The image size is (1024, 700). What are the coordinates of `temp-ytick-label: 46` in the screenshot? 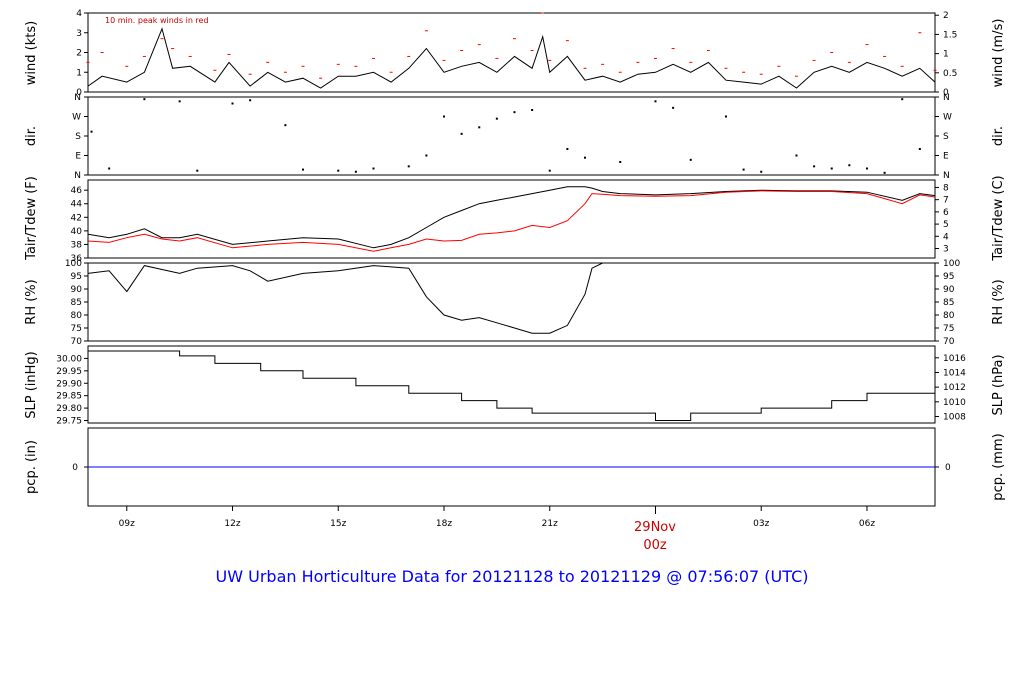 It's located at (77, 191).